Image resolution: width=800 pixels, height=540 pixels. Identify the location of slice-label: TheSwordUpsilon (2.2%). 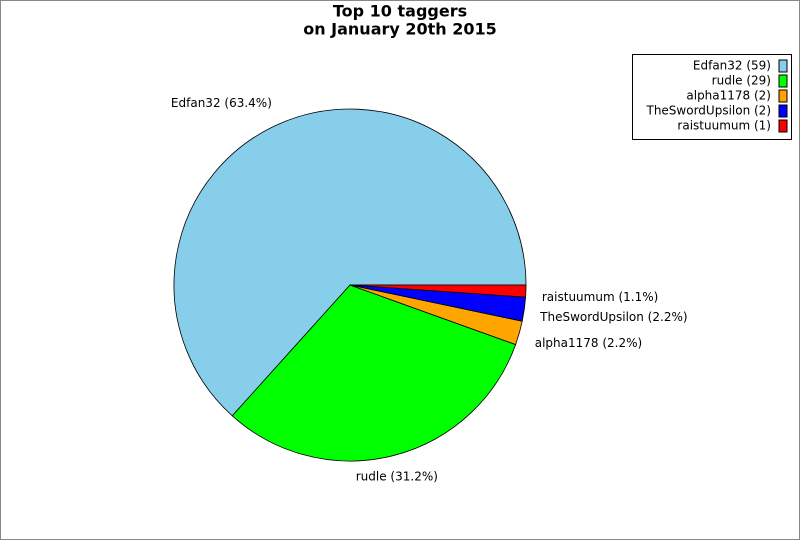
(613, 317).